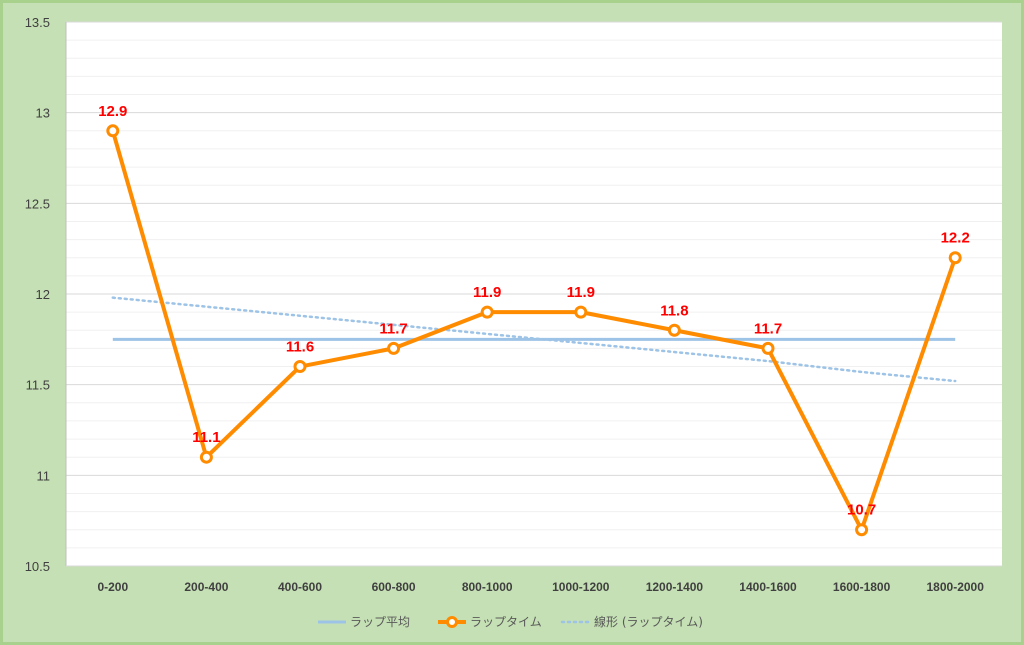 The image size is (1024, 645). Describe the element at coordinates (44, 475) in the screenshot. I see `y-tick-label: 11` at that location.